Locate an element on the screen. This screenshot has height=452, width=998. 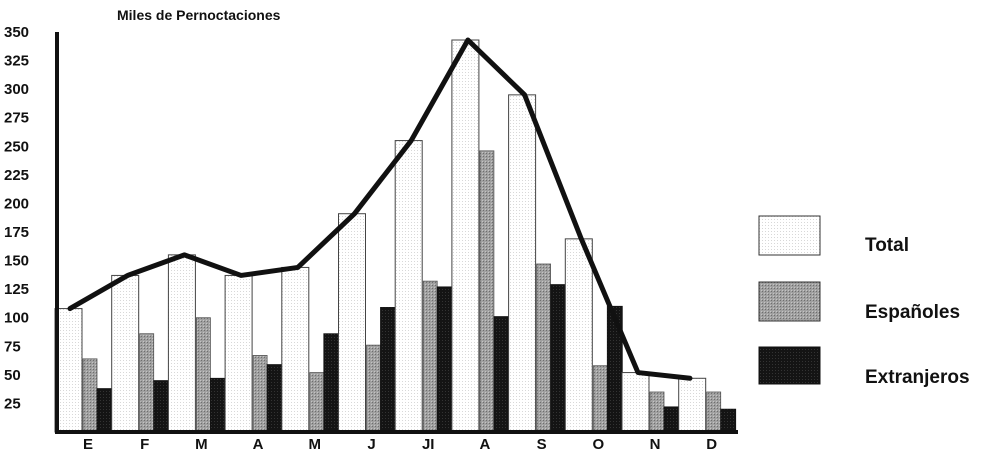
x-tick-label: S is located at coordinates (542, 444).